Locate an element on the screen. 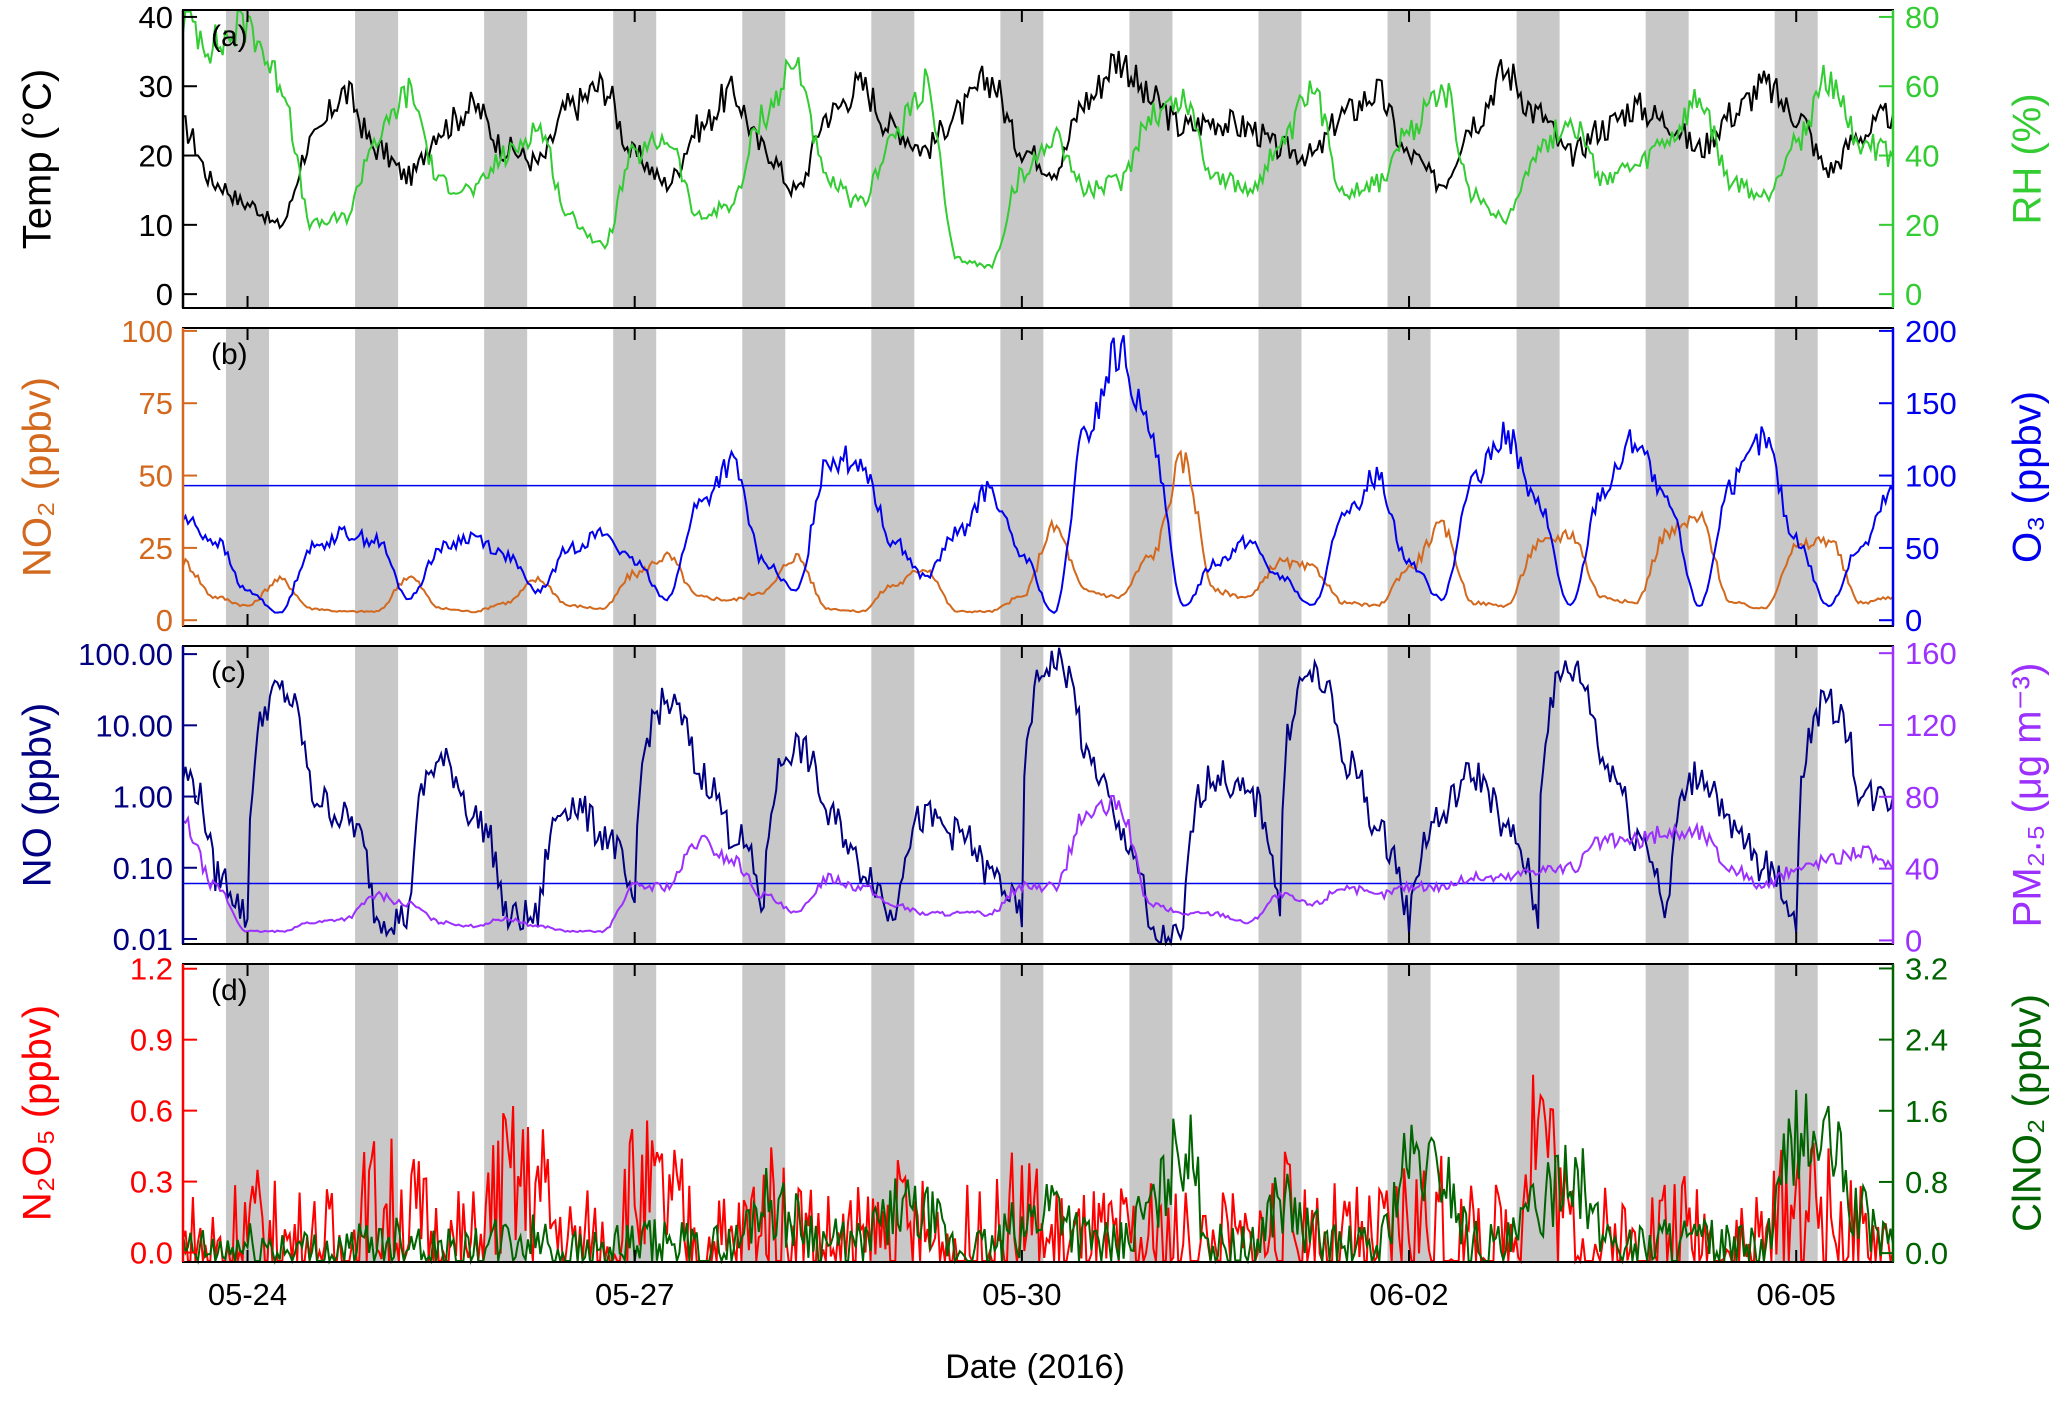  panel-tag: (b) is located at coordinates (229, 354).